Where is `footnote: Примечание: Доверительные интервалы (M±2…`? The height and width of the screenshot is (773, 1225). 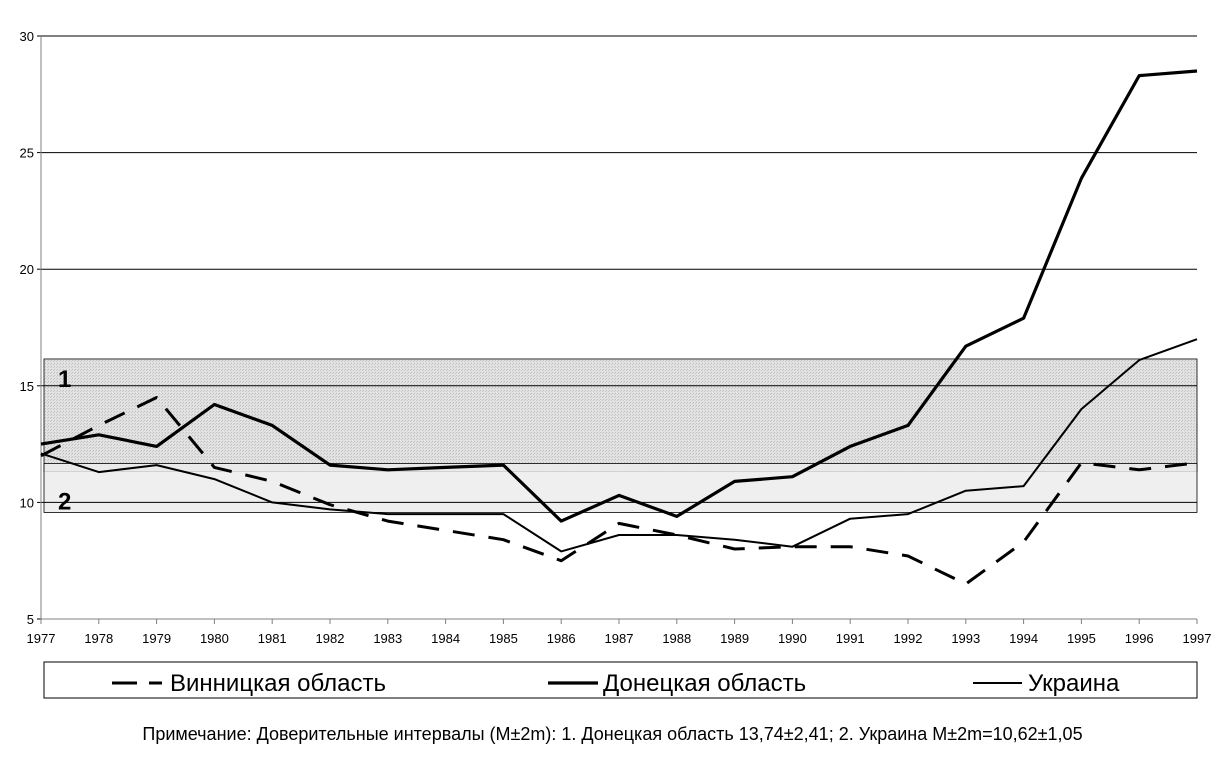 footnote: Примечание: Доверительные интервалы (M±2… is located at coordinates (612, 734).